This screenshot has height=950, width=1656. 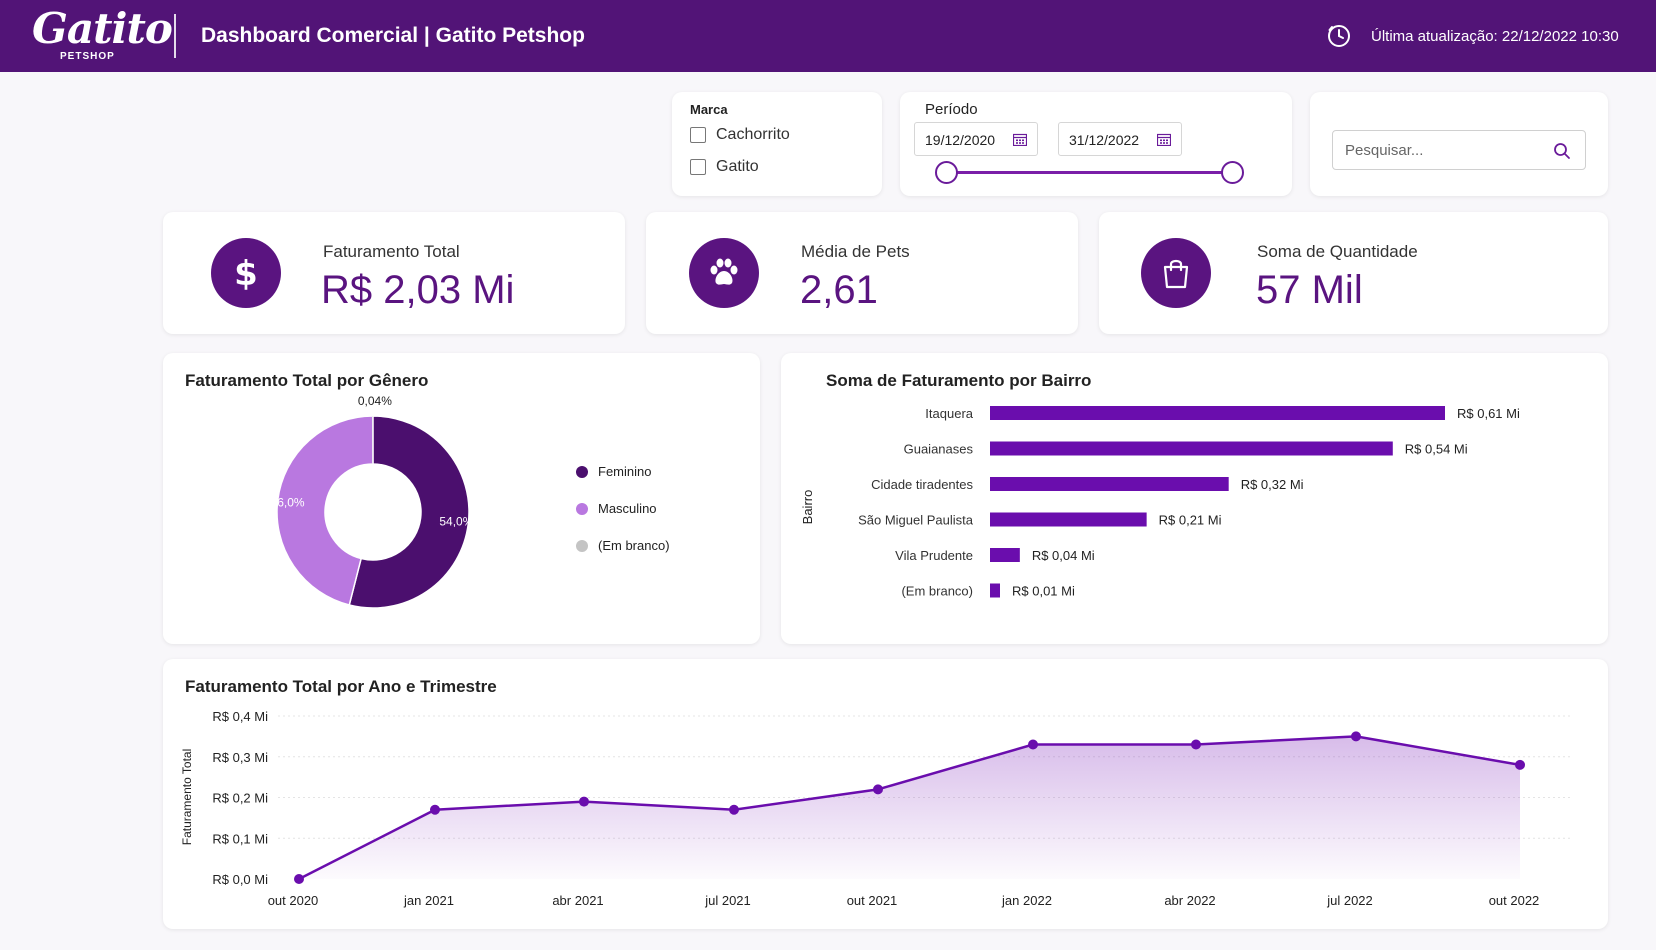 I want to click on start-date-value: 19/12/2020, so click(x=960, y=140).